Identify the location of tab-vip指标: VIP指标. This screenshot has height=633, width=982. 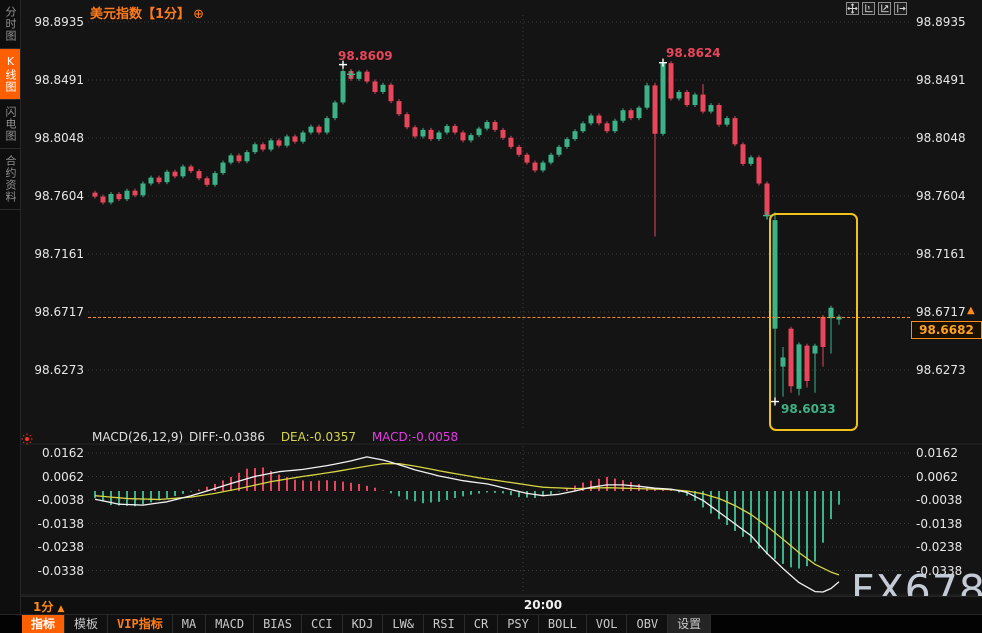
(140, 624).